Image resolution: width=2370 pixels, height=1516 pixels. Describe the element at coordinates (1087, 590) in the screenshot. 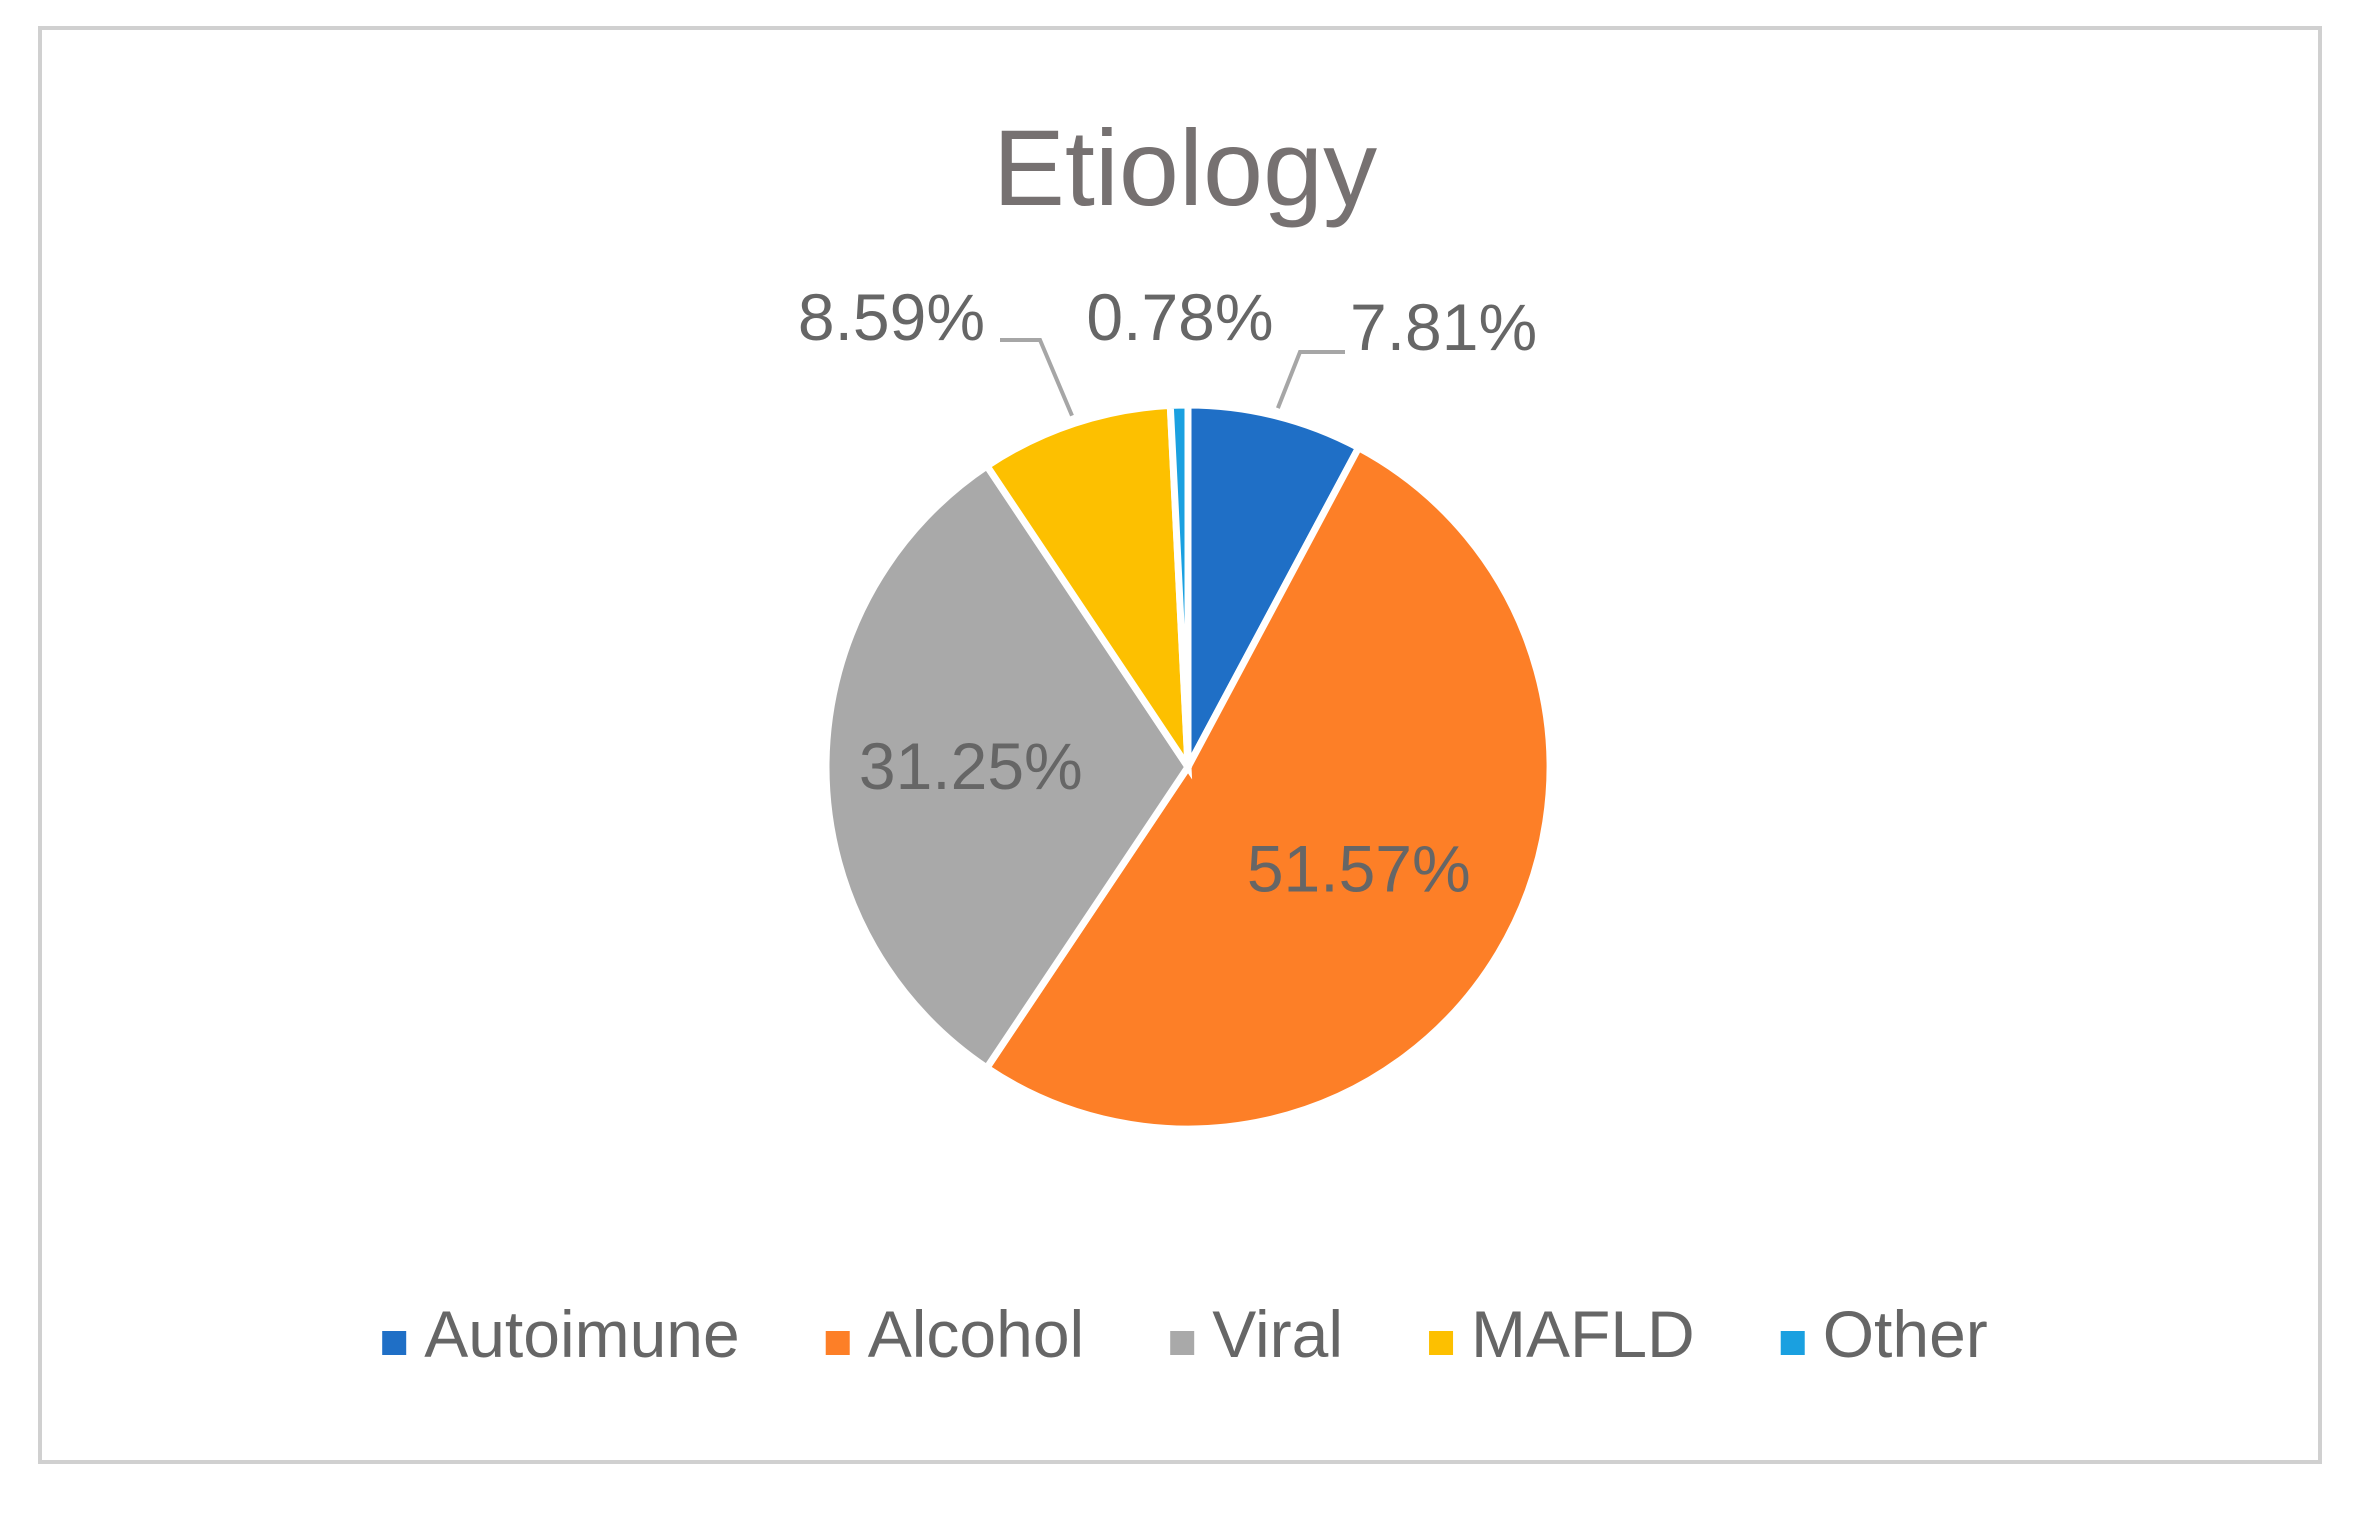

I see `pie-slice-mafld` at that location.